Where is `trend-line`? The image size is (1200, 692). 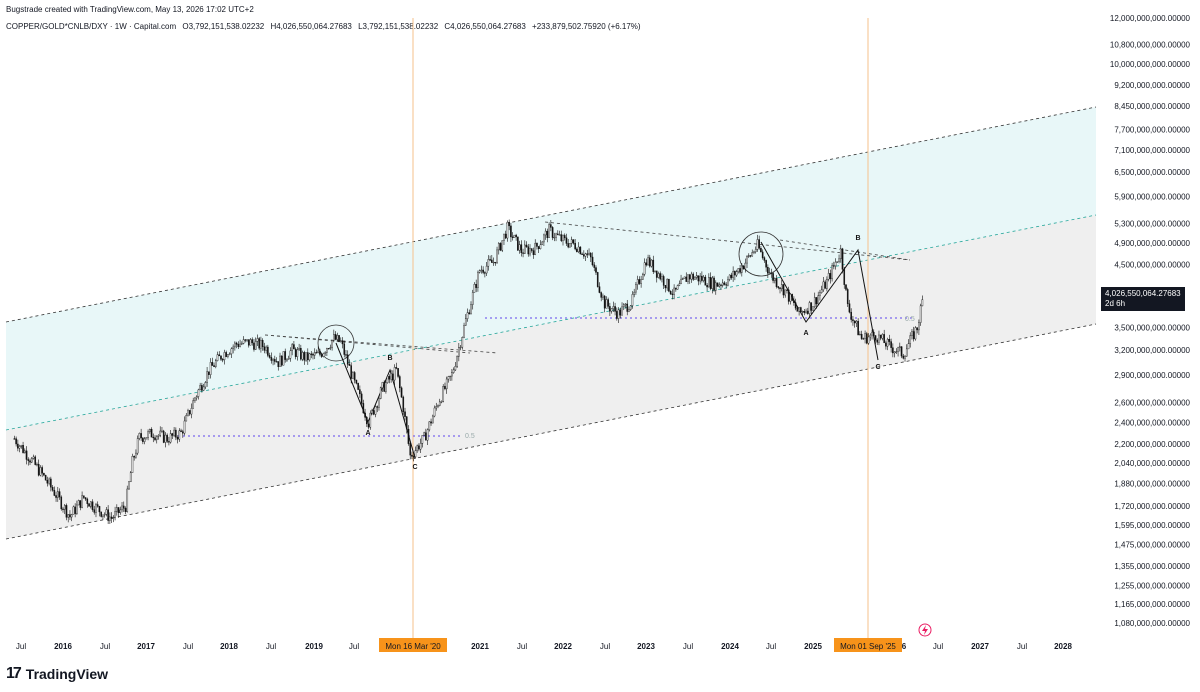
trend-line is located at coordinates (727, 241).